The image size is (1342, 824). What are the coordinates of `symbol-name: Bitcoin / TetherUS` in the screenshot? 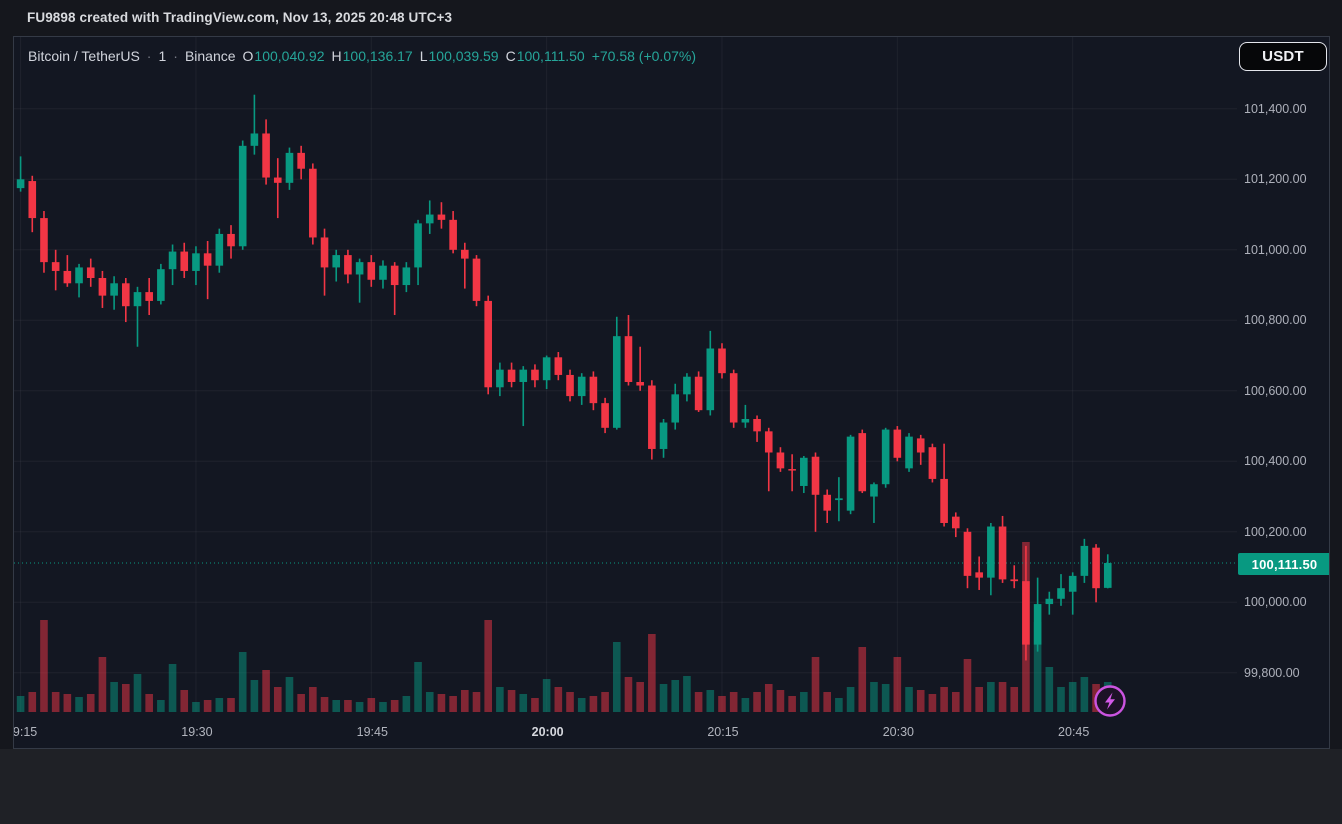 It's located at (84, 56).